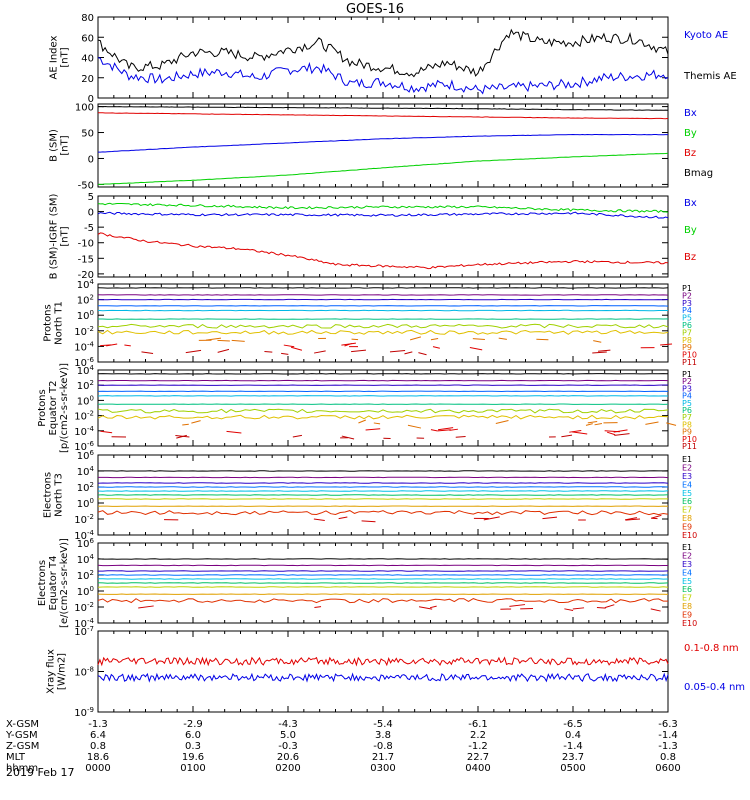 The height and width of the screenshot is (800, 750). Describe the element at coordinates (65, 145) in the screenshot. I see `y-axis-label: [nT]` at that location.